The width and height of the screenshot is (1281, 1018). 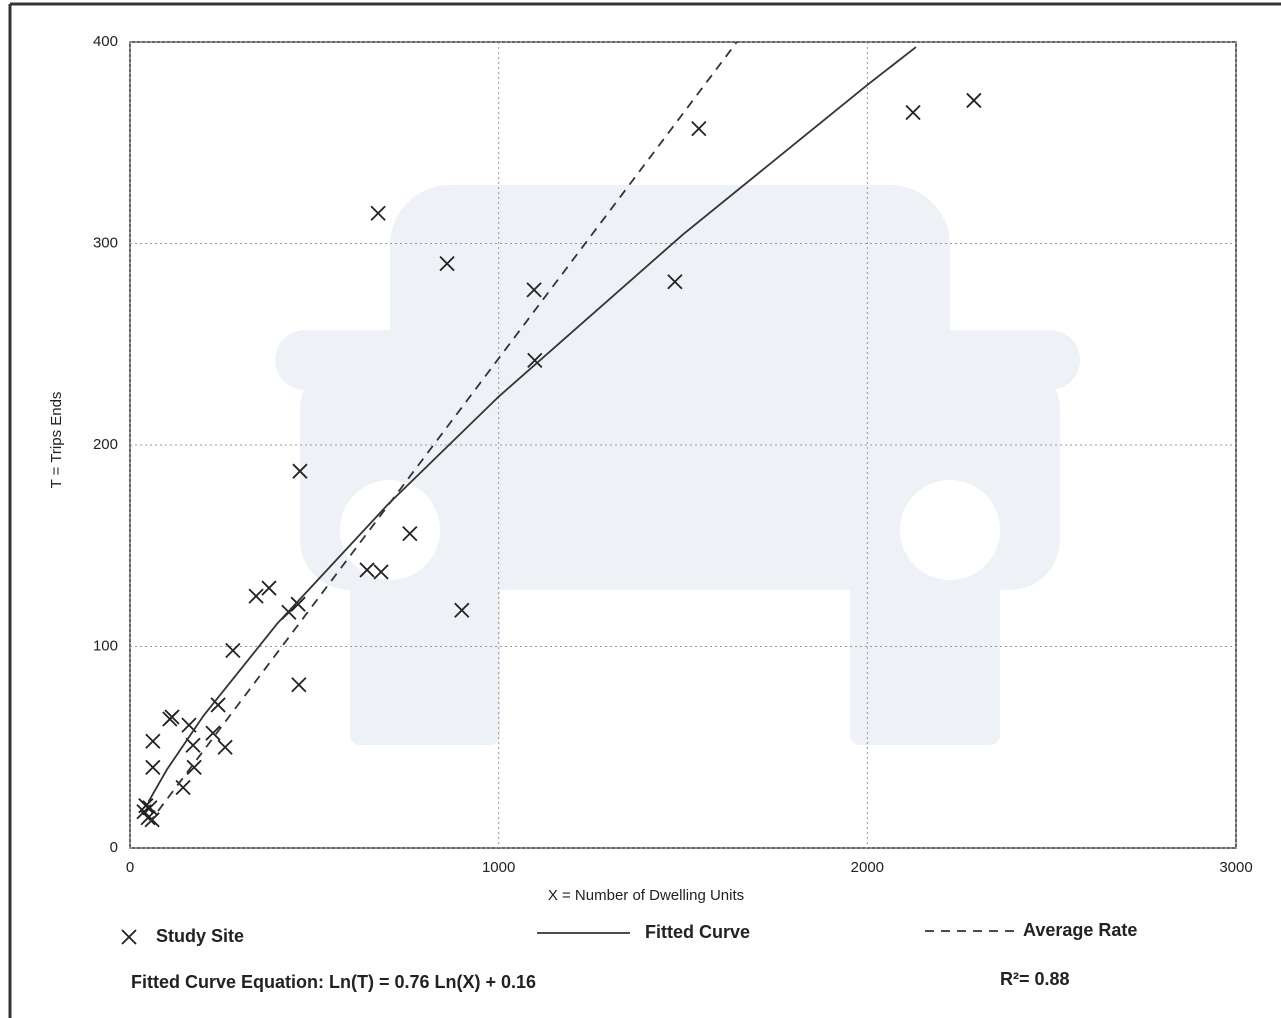 I want to click on legend-marker, so click(x=129, y=937).